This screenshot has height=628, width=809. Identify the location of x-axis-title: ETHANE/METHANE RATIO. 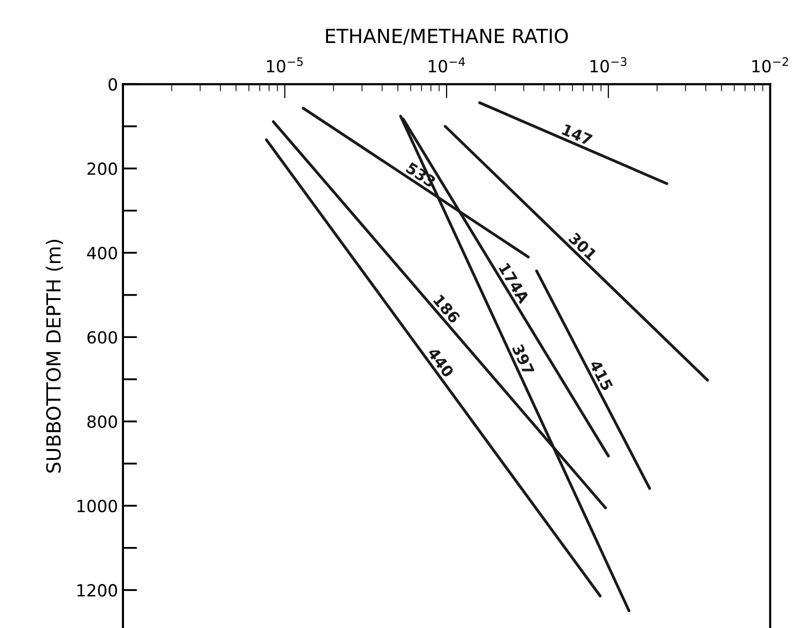
(447, 36).